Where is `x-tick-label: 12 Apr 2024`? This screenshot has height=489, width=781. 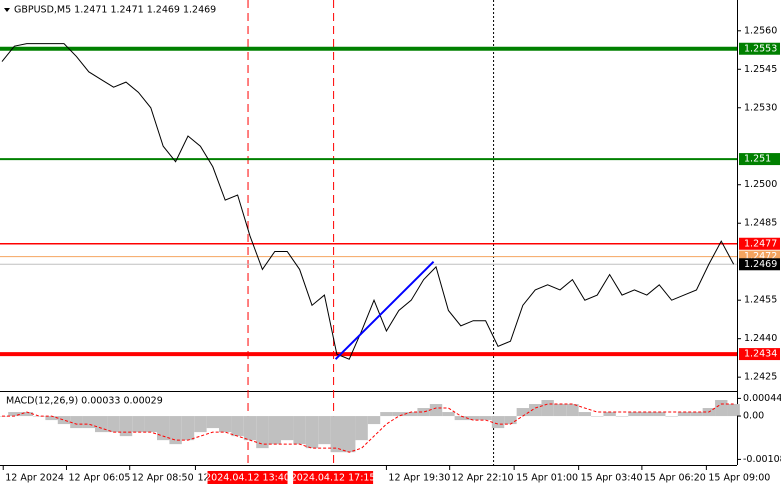 x-tick-label: 12 Apr 2024 is located at coordinates (34, 478).